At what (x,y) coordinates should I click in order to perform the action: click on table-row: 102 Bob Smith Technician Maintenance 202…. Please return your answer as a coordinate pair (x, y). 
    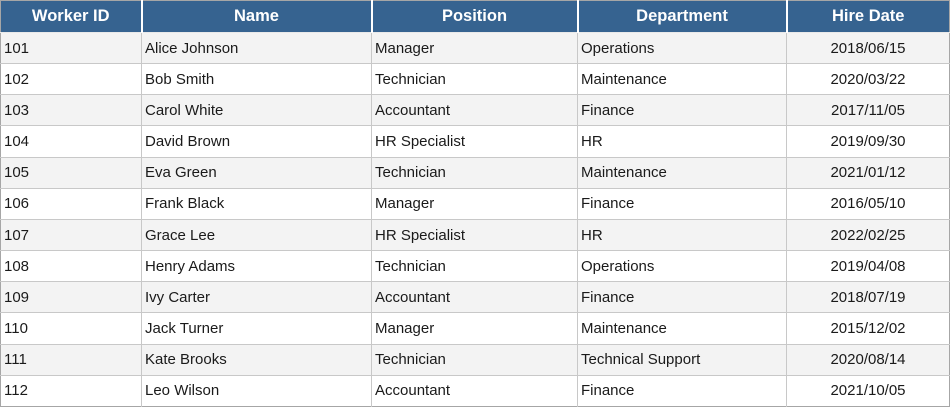
    Looking at the image, I should click on (475, 79).